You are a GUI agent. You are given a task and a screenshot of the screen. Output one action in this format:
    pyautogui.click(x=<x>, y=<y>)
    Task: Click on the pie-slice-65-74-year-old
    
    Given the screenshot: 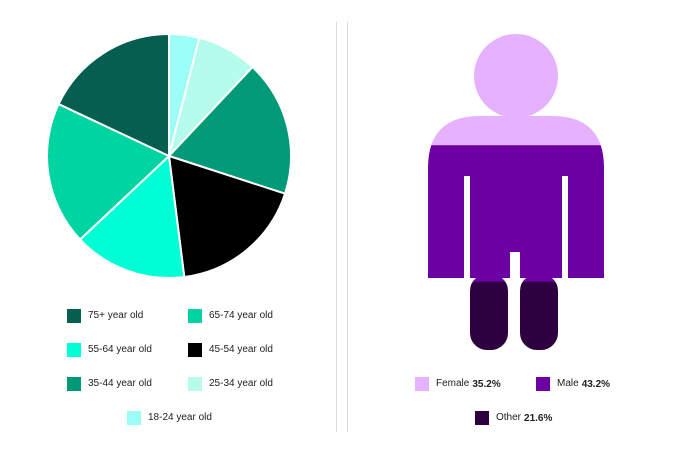 What is the action you would take?
    pyautogui.click(x=108, y=172)
    